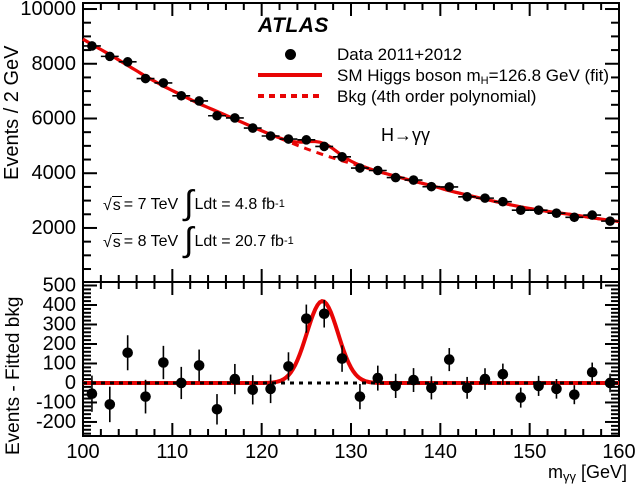  What do you see at coordinates (12, 113) in the screenshot?
I see `top-y-axis-title: Events / 2 GeV` at bounding box center [12, 113].